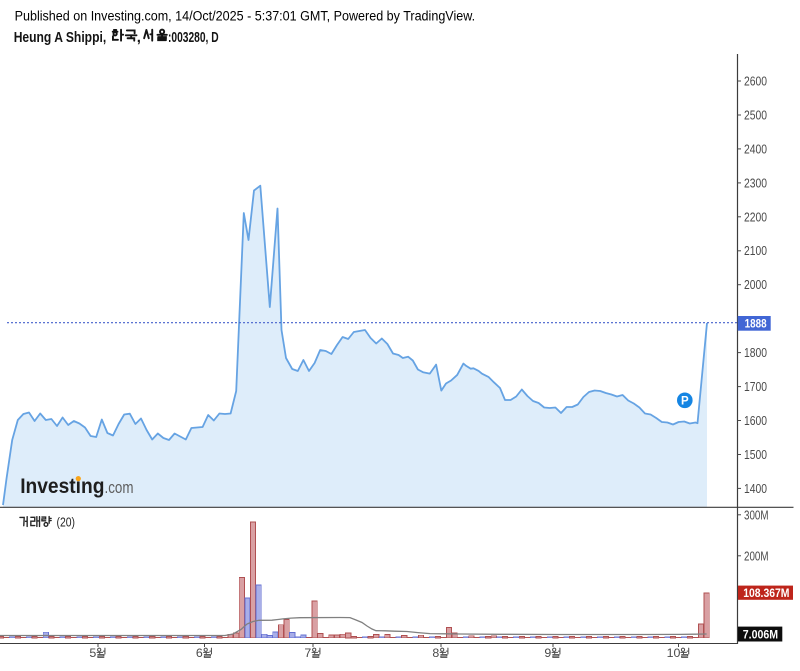 This screenshot has height=671, width=800. I want to click on svg-text: 1800, so click(755, 352).